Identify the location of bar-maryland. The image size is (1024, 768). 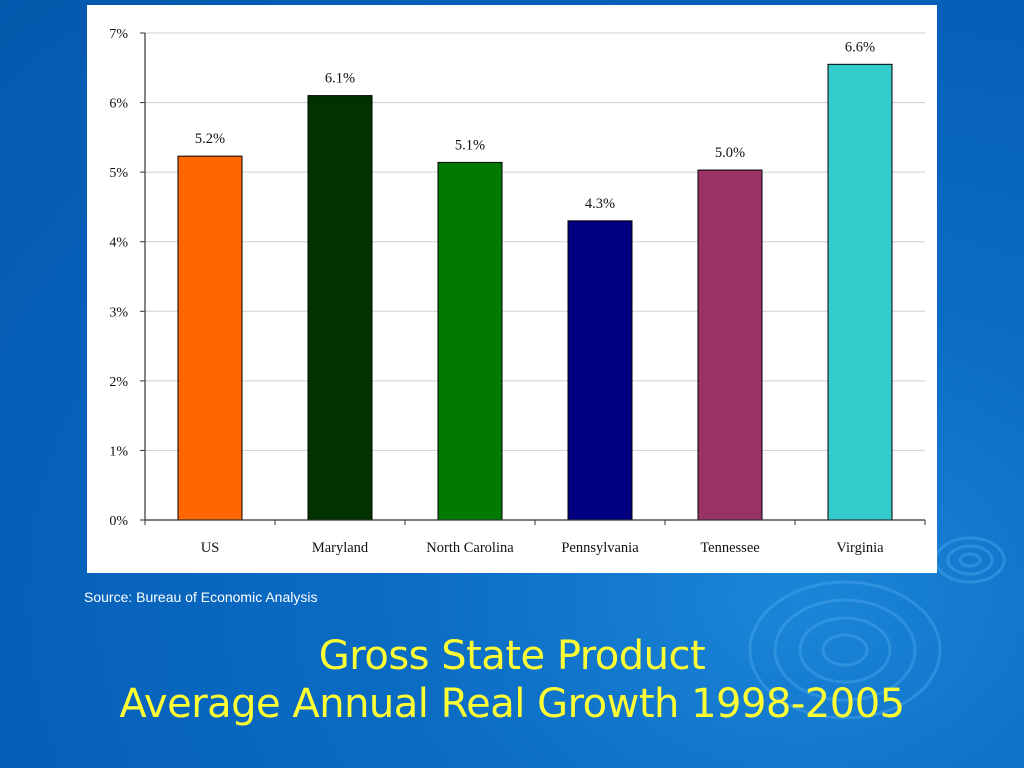
(340, 308).